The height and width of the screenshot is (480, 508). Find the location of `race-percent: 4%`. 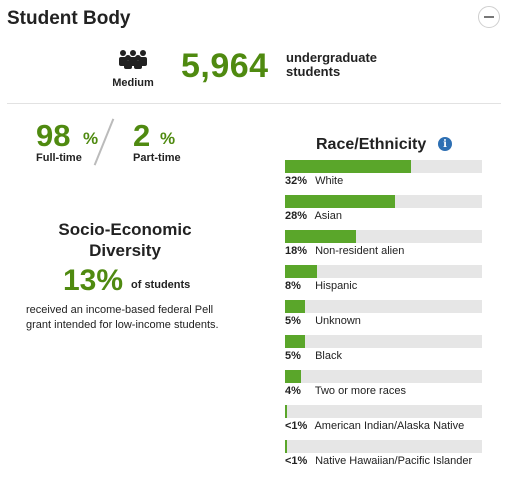

race-percent: 4% is located at coordinates (293, 391).